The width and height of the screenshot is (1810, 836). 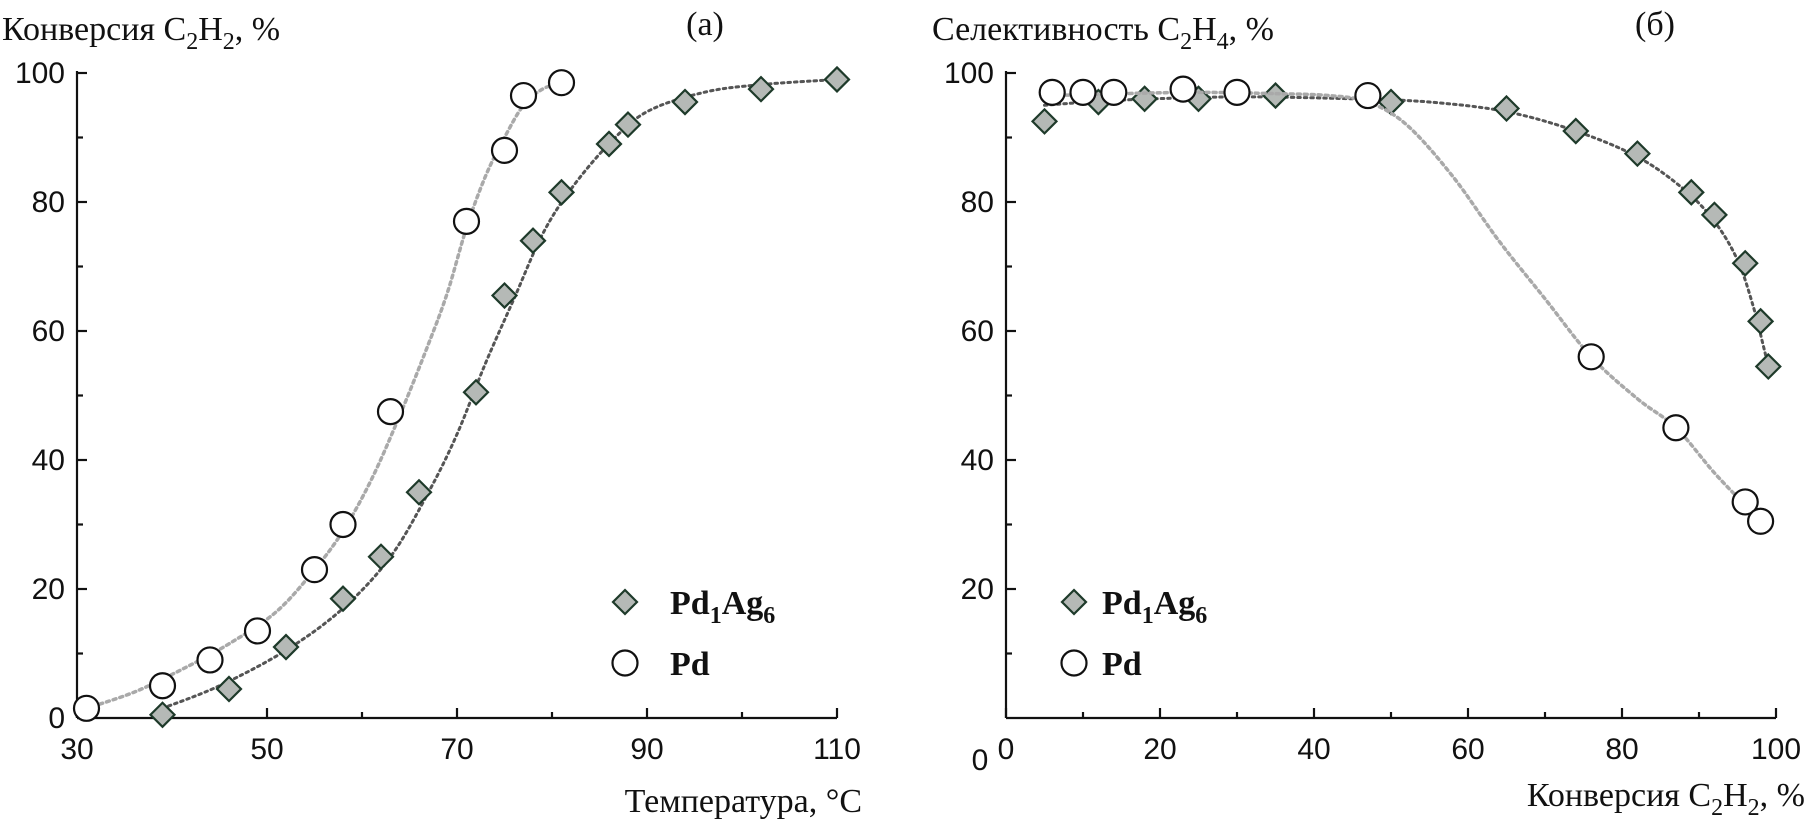 I want to click on x-tick-label: 90, so click(x=646, y=749).